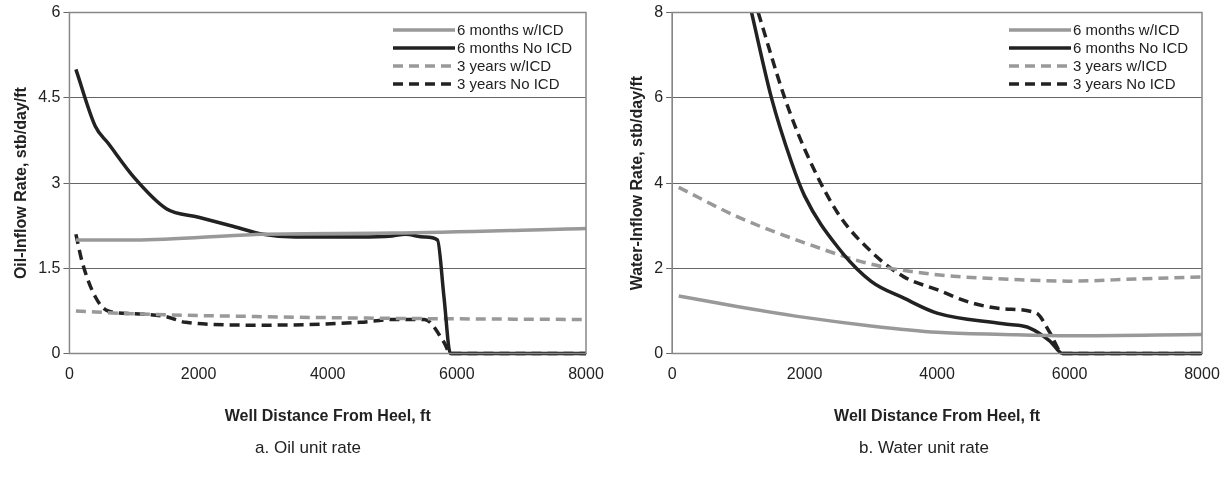 This screenshot has width=1232, height=477. Describe the element at coordinates (659, 182) in the screenshot. I see `y-tick-label: 4` at that location.